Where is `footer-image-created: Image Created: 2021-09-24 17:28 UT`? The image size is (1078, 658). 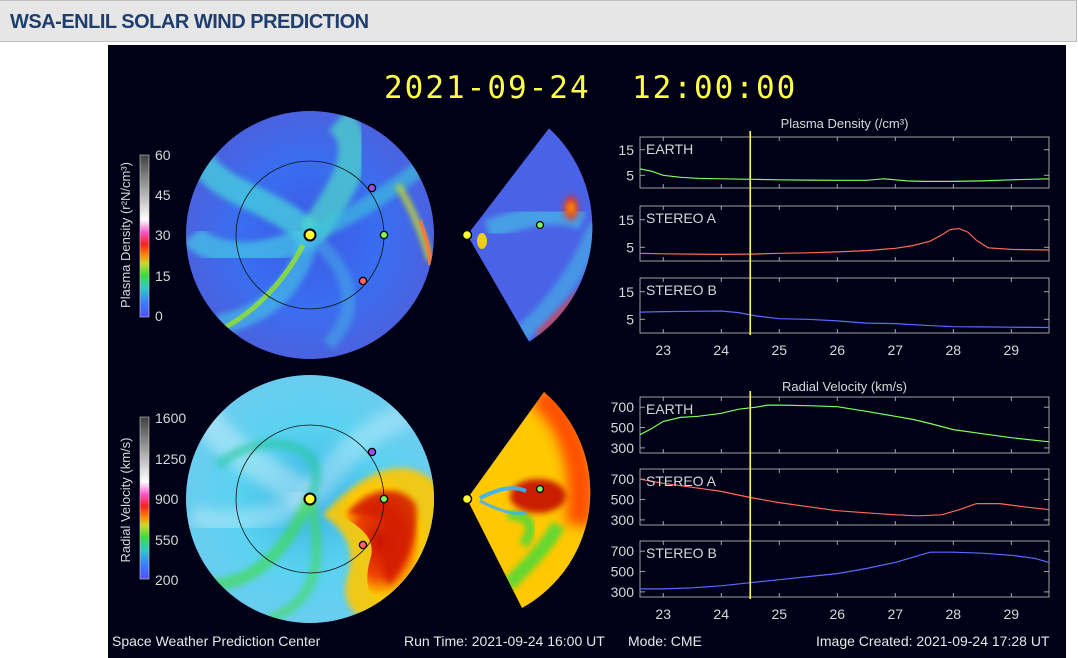 footer-image-created: Image Created: 2021-09-24 17:28 UT is located at coordinates (933, 641).